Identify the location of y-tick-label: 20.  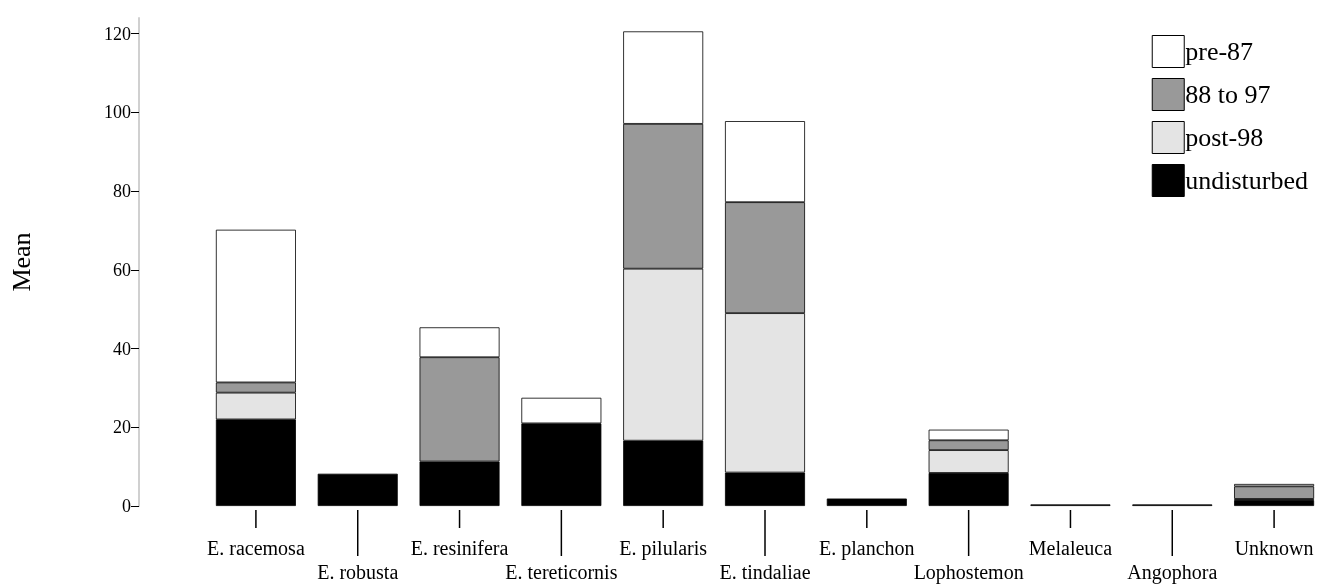
(122, 427).